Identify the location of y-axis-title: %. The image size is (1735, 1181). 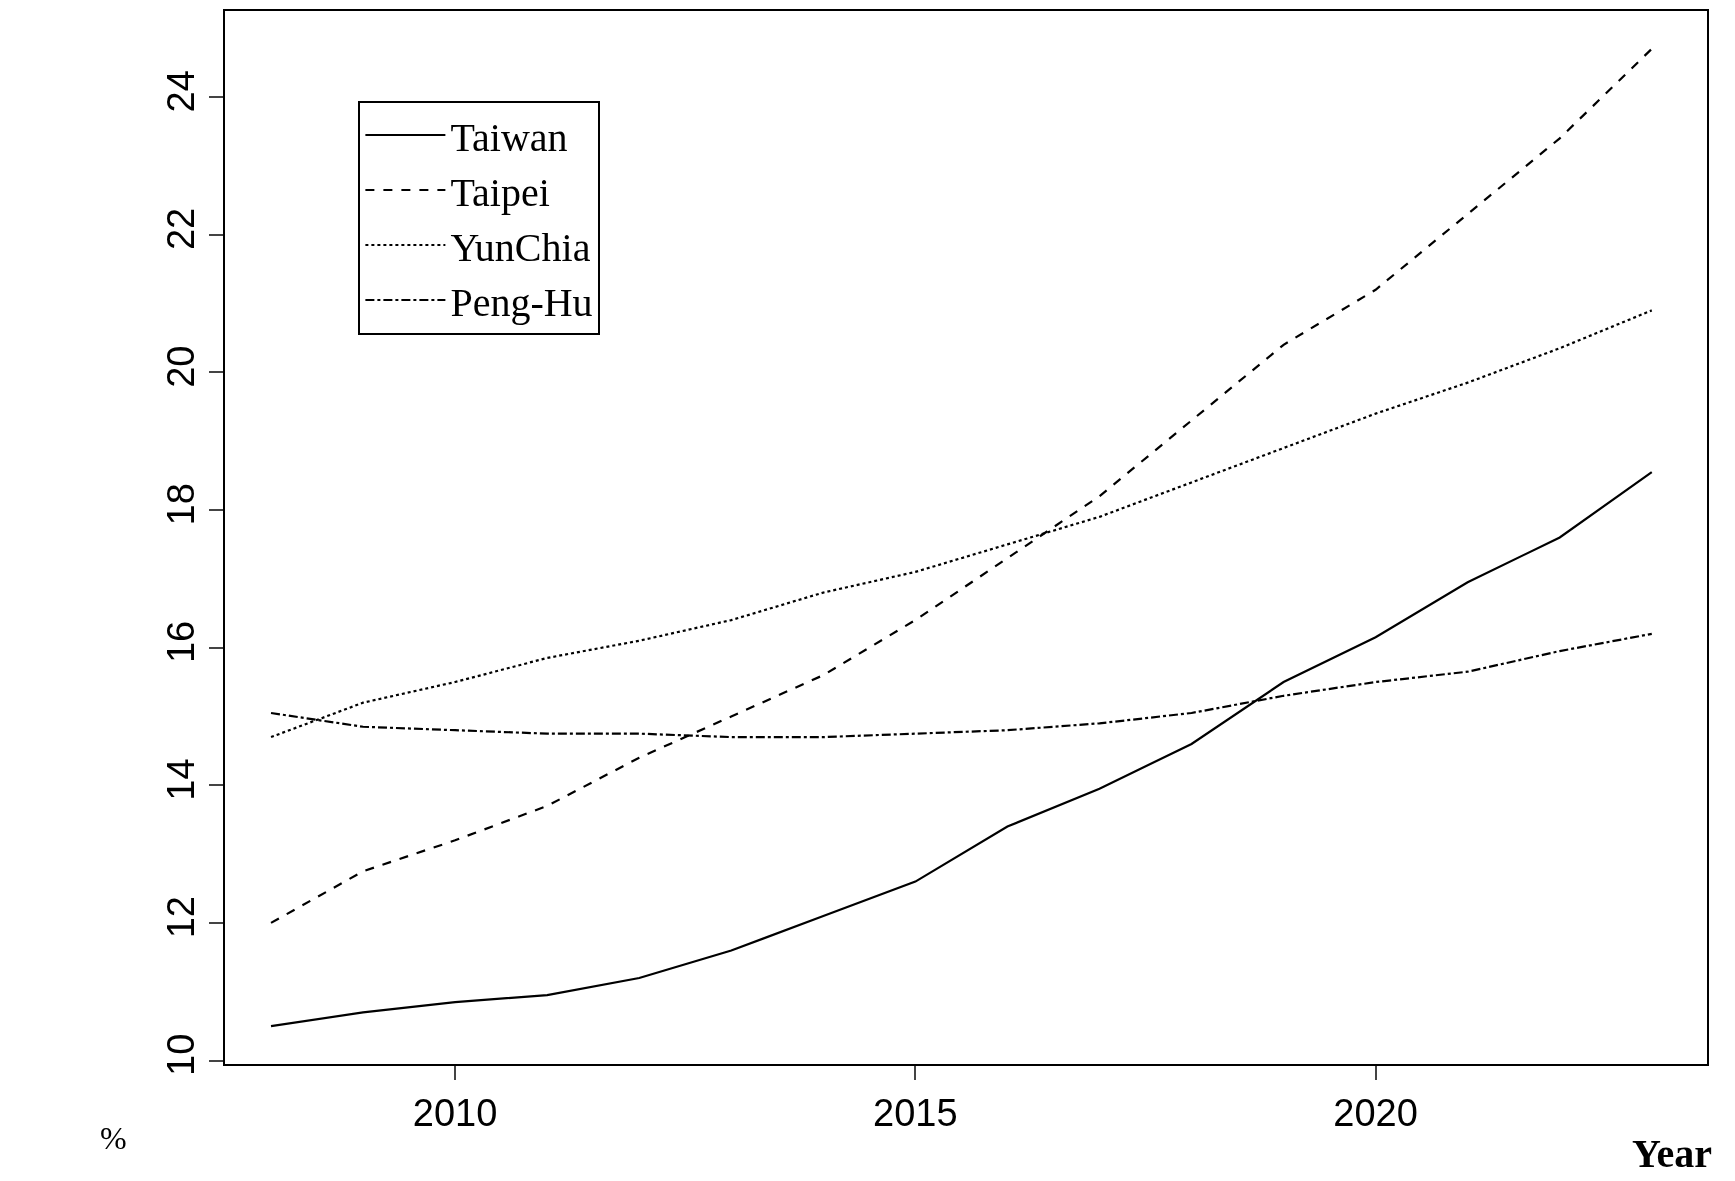
(113, 1138).